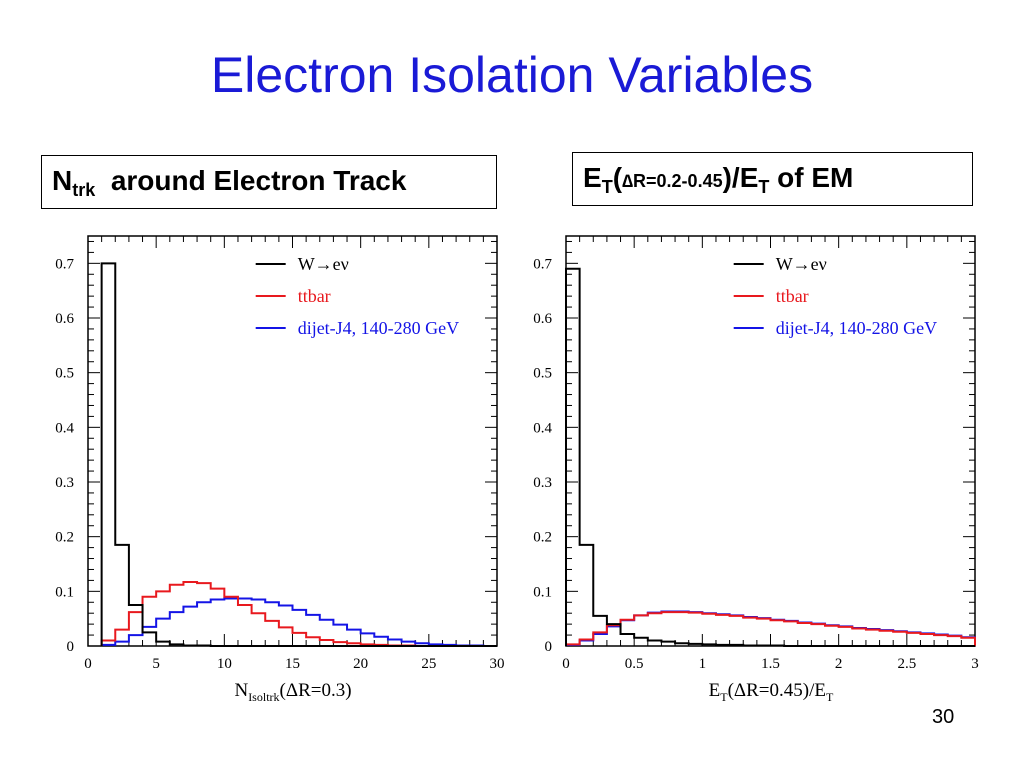 This screenshot has width=1024, height=768. What do you see at coordinates (617, 177) in the screenshot?
I see `et-label-2: (` at bounding box center [617, 177].